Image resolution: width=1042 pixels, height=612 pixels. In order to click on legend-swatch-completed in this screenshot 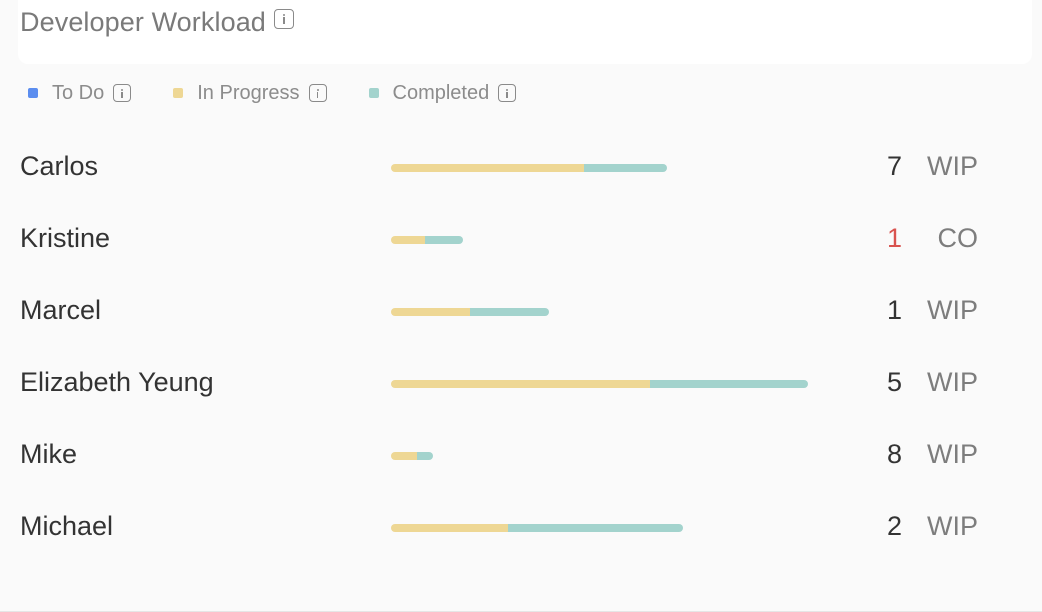, I will do `click(373, 93)`.